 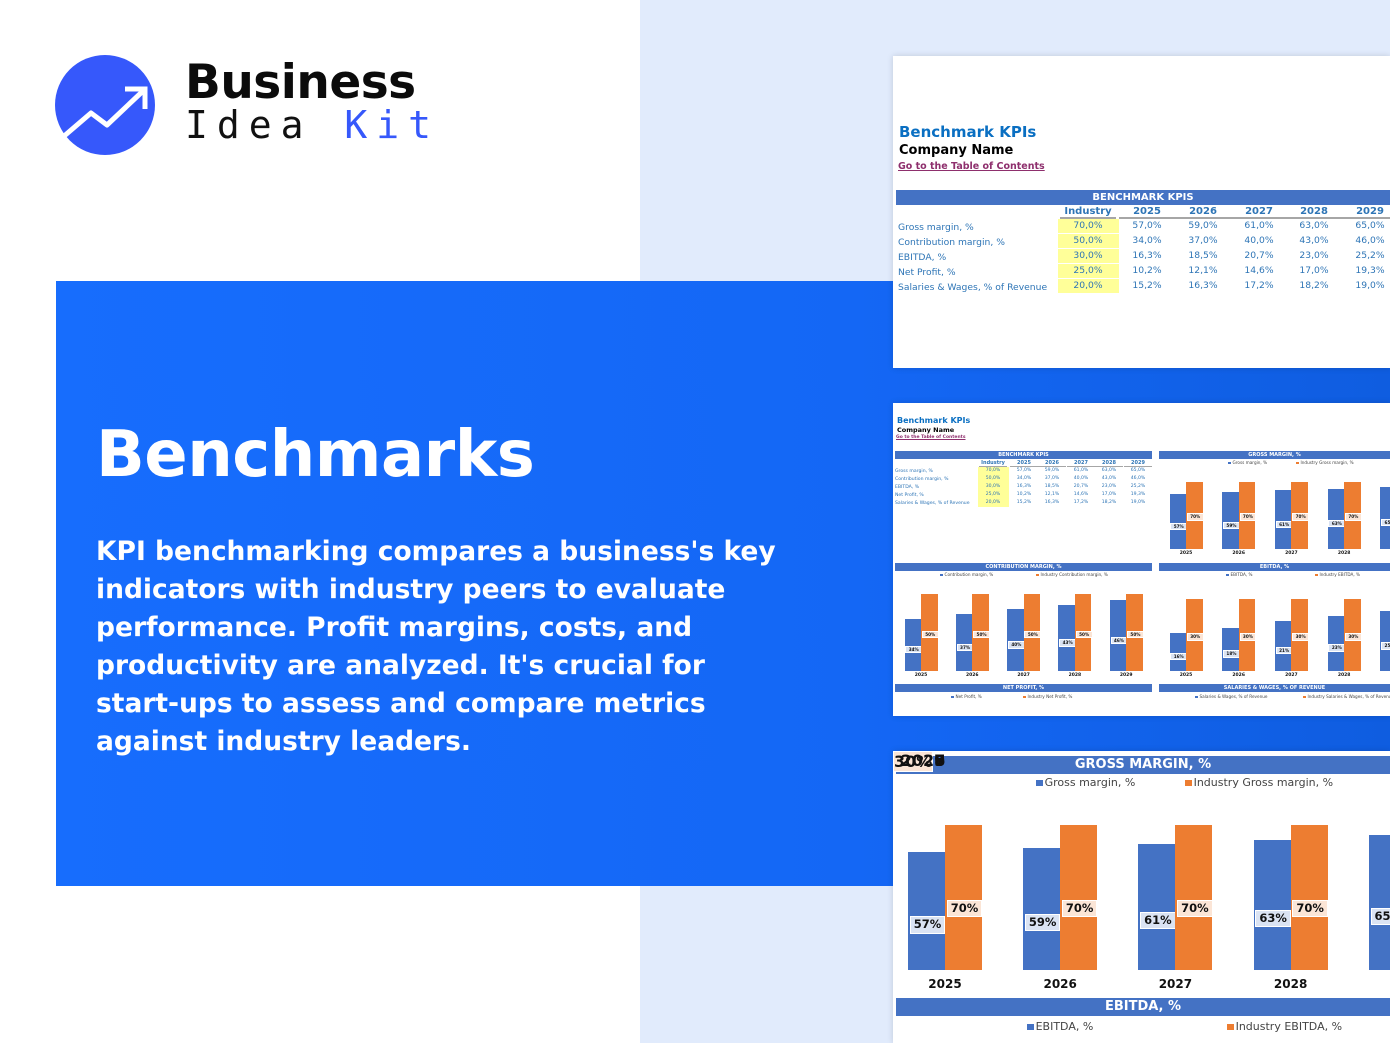 I want to click on hero-line: start-ups to assess and compare metrics, so click(x=401, y=703).